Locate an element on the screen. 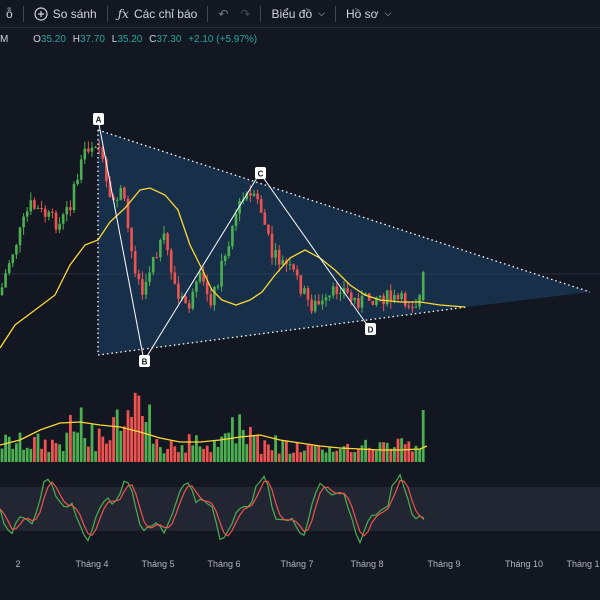 Image resolution: width=600 pixels, height=600 pixels. indicators-button: ƒx Các chỉ báo is located at coordinates (158, 13).